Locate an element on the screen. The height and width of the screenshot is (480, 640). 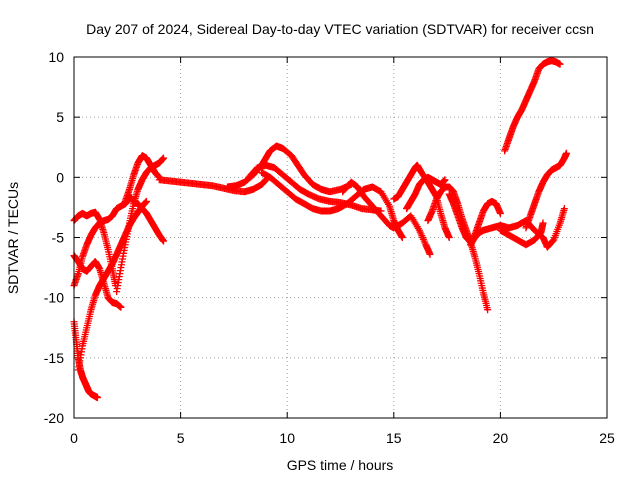
x-axis-label: GPS time / hours is located at coordinates (340, 465).